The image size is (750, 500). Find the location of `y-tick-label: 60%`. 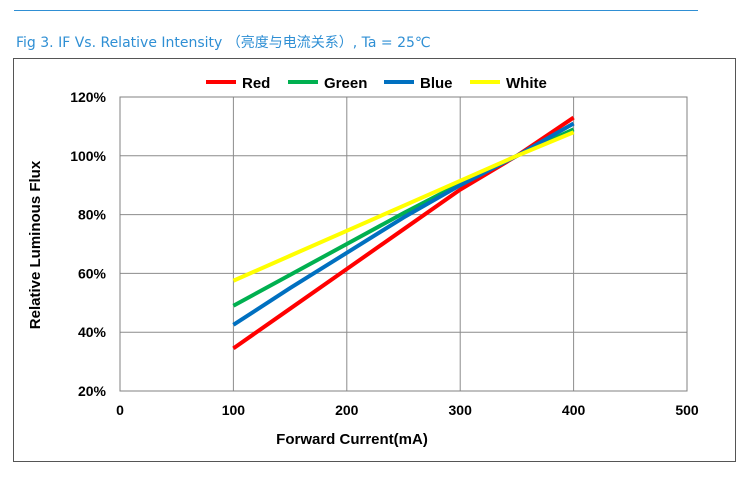

y-tick-label: 60% is located at coordinates (92, 273).